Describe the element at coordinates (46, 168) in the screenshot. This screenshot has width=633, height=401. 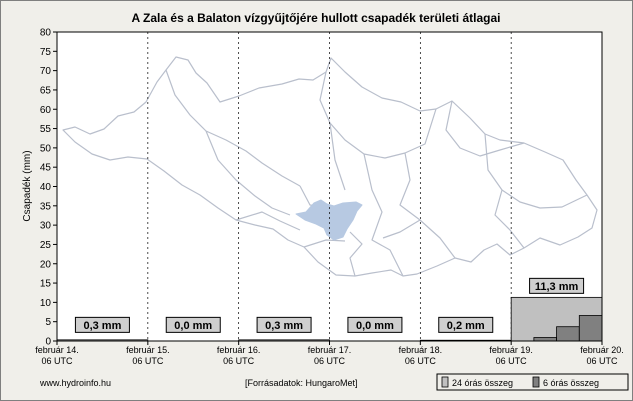
I see `y-tick-label: 45` at that location.